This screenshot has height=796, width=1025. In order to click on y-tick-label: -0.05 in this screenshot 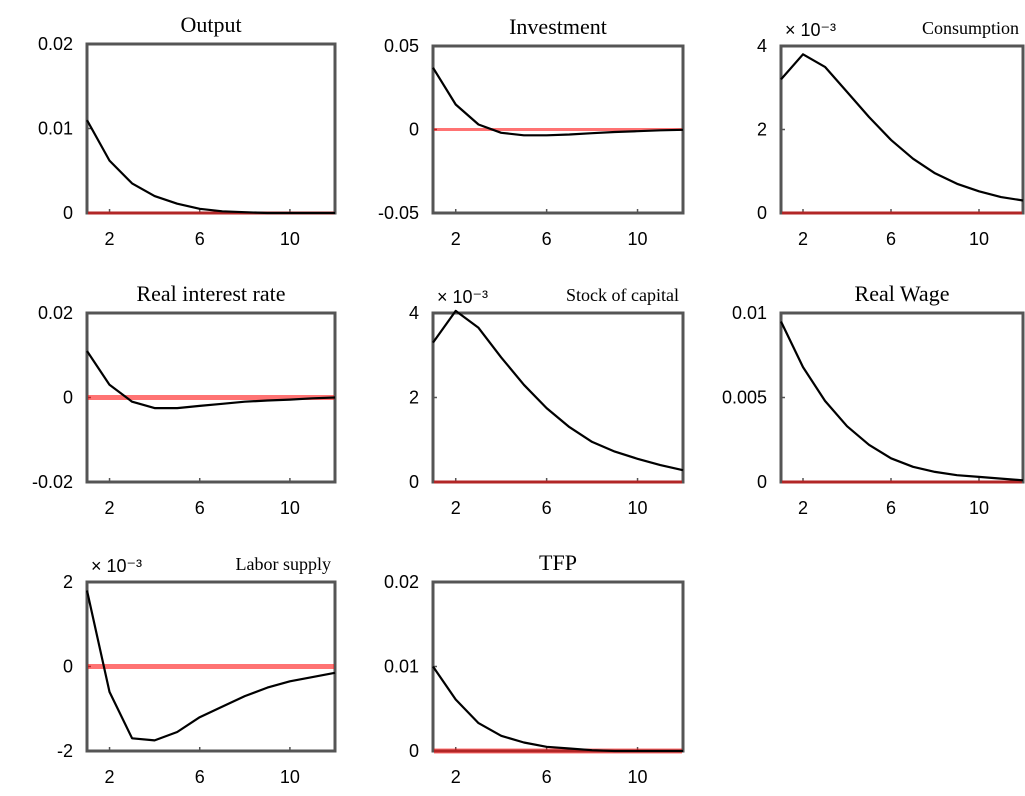, I will do `click(398, 213)`.